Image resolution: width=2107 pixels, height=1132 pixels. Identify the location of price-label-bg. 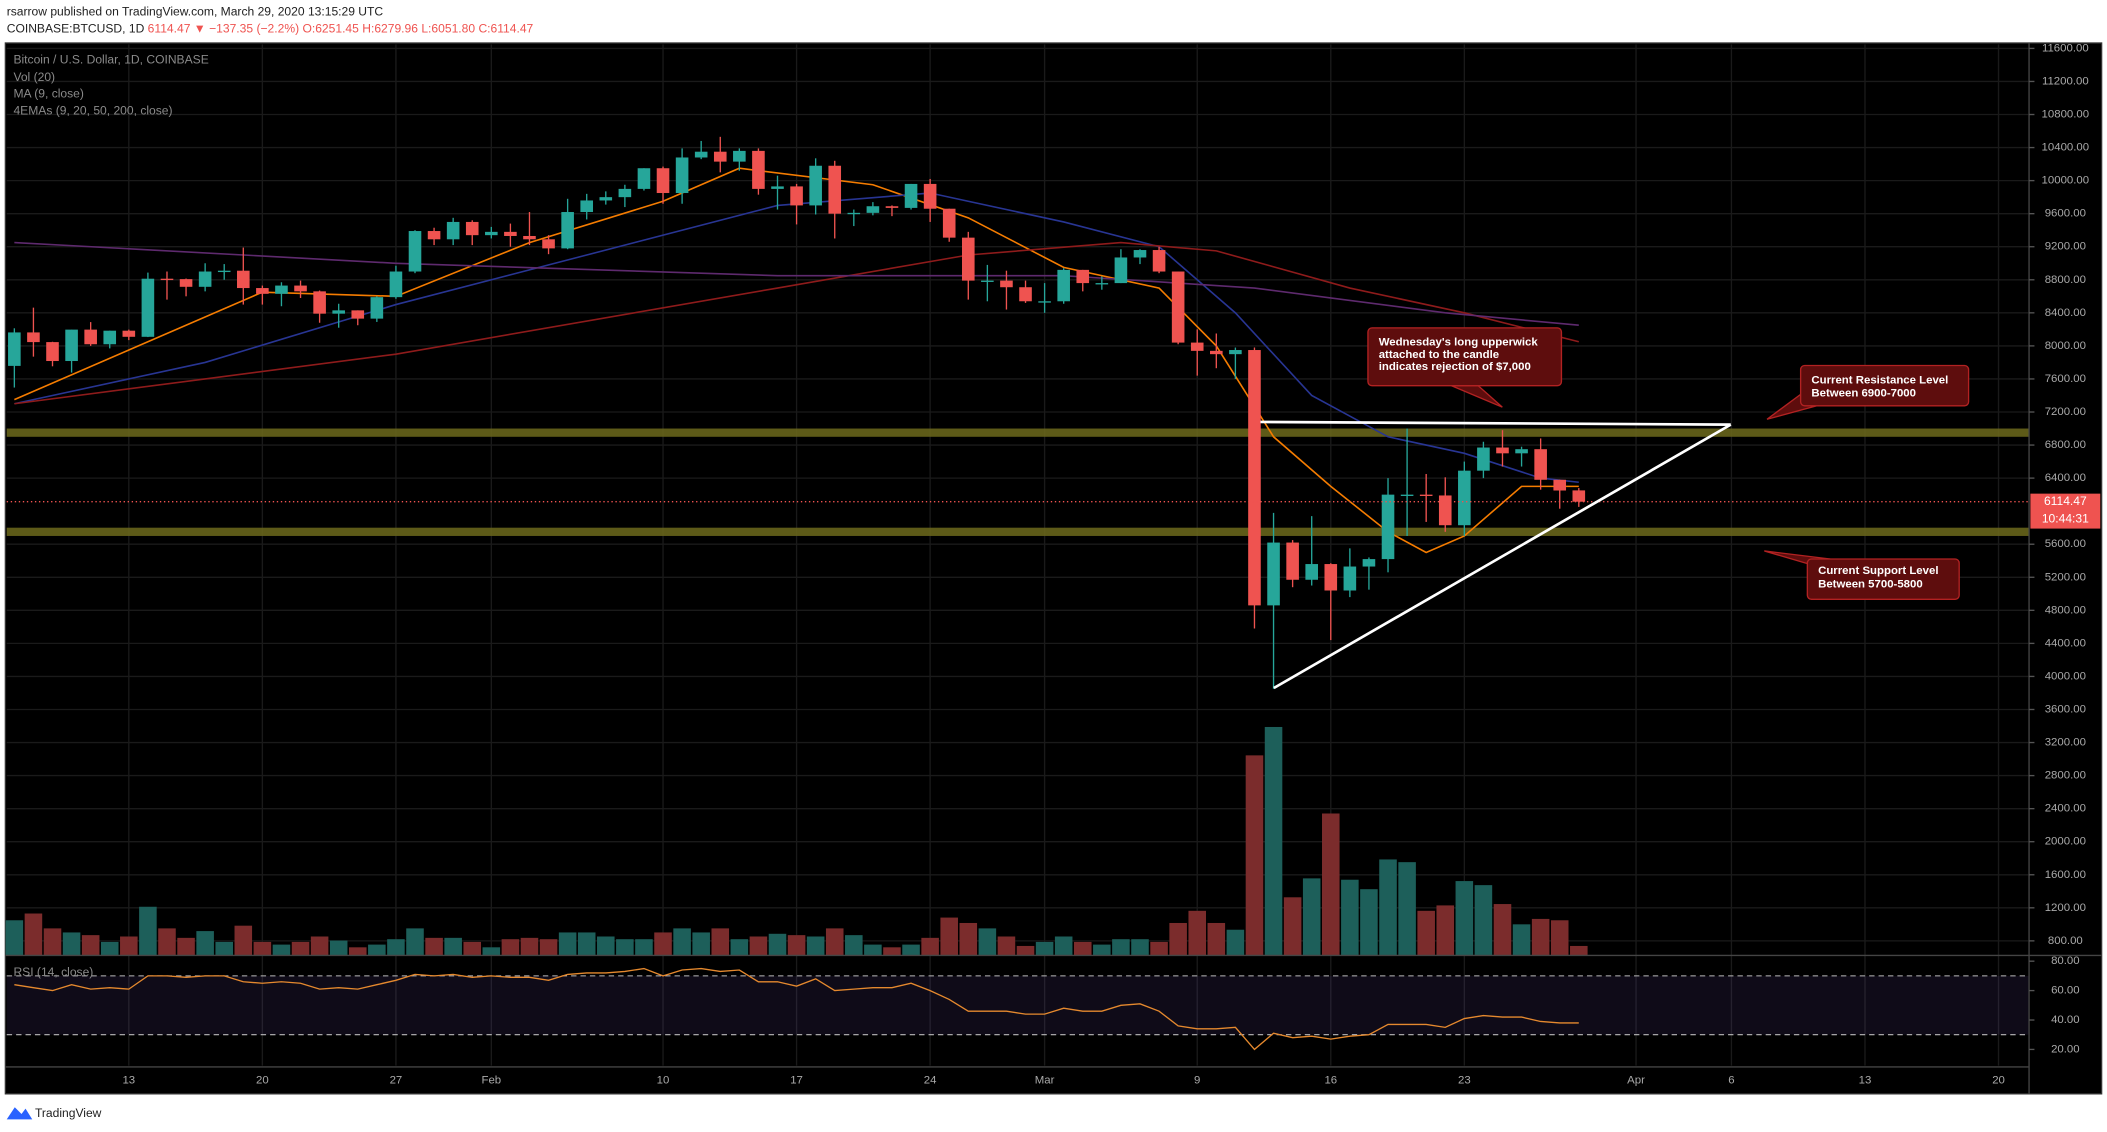
(2065, 511).